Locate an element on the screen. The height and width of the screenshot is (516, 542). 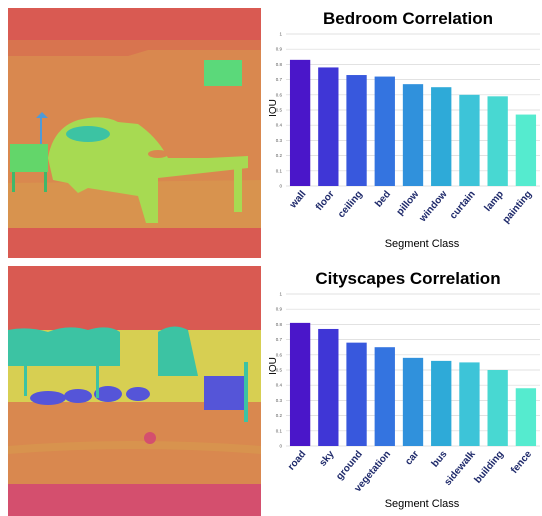
bar-vegetation is located at coordinates (384, 396).